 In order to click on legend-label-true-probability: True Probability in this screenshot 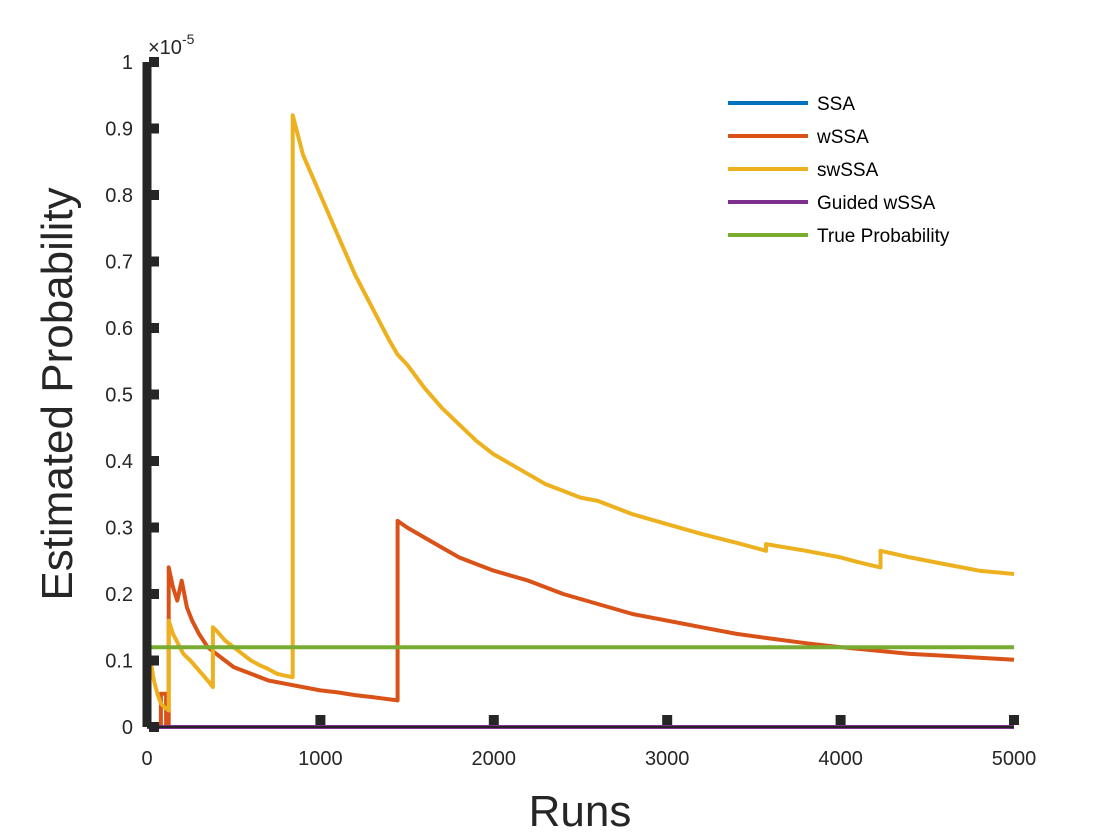, I will do `click(883, 236)`.